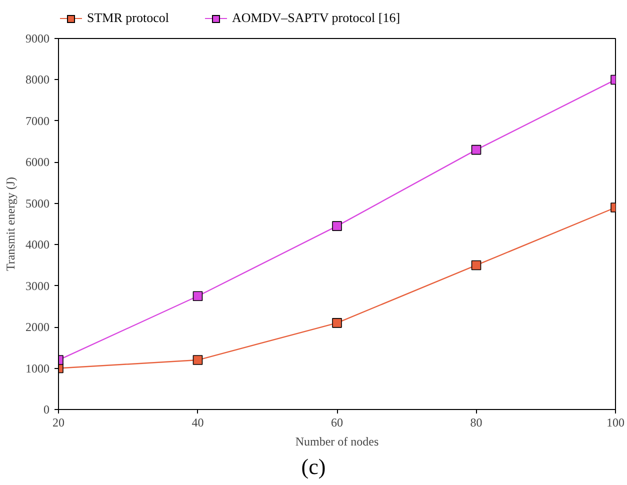 This screenshot has width=627, height=485. What do you see at coordinates (313, 467) in the screenshot?
I see `text: (c)` at bounding box center [313, 467].